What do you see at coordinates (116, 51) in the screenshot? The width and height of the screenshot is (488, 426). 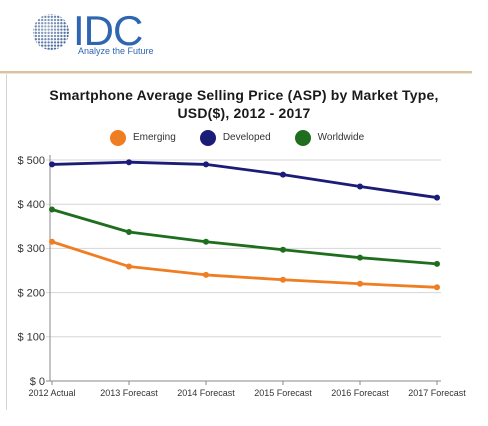 I see `logo-tagline: Analyze the Future` at bounding box center [116, 51].